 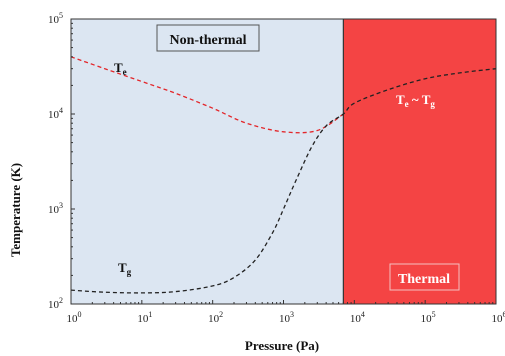 I want to click on x-tick-label: 10³, so click(x=286, y=317).